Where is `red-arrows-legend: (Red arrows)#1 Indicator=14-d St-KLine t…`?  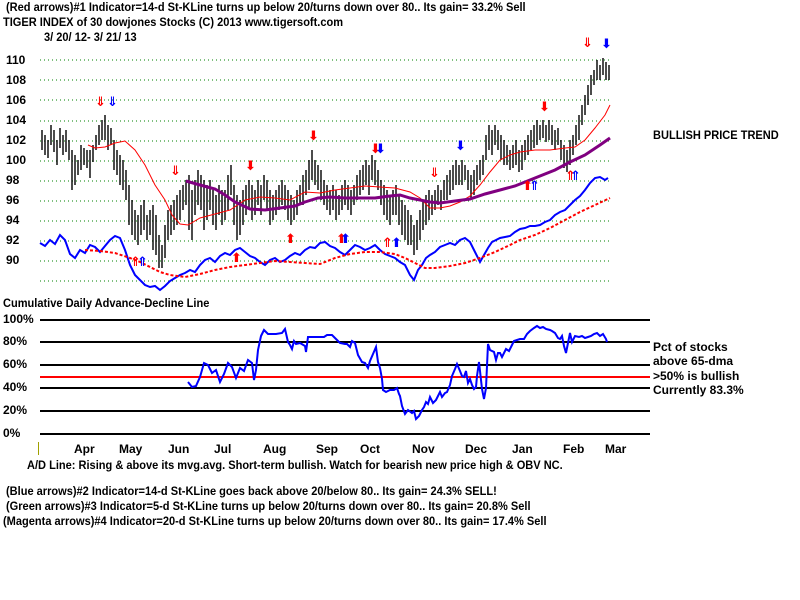
red-arrows-legend: (Red arrows)#1 Indicator=14-d St-KLine t… is located at coordinates (266, 7).